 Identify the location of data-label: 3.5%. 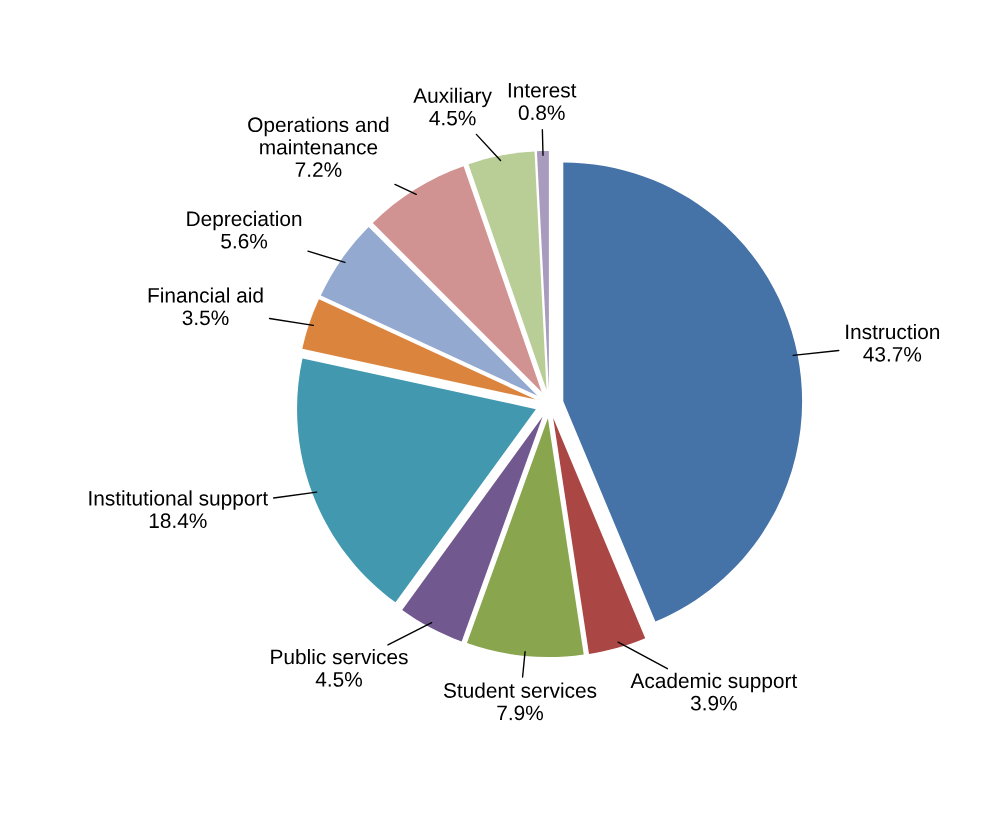
(205, 318).